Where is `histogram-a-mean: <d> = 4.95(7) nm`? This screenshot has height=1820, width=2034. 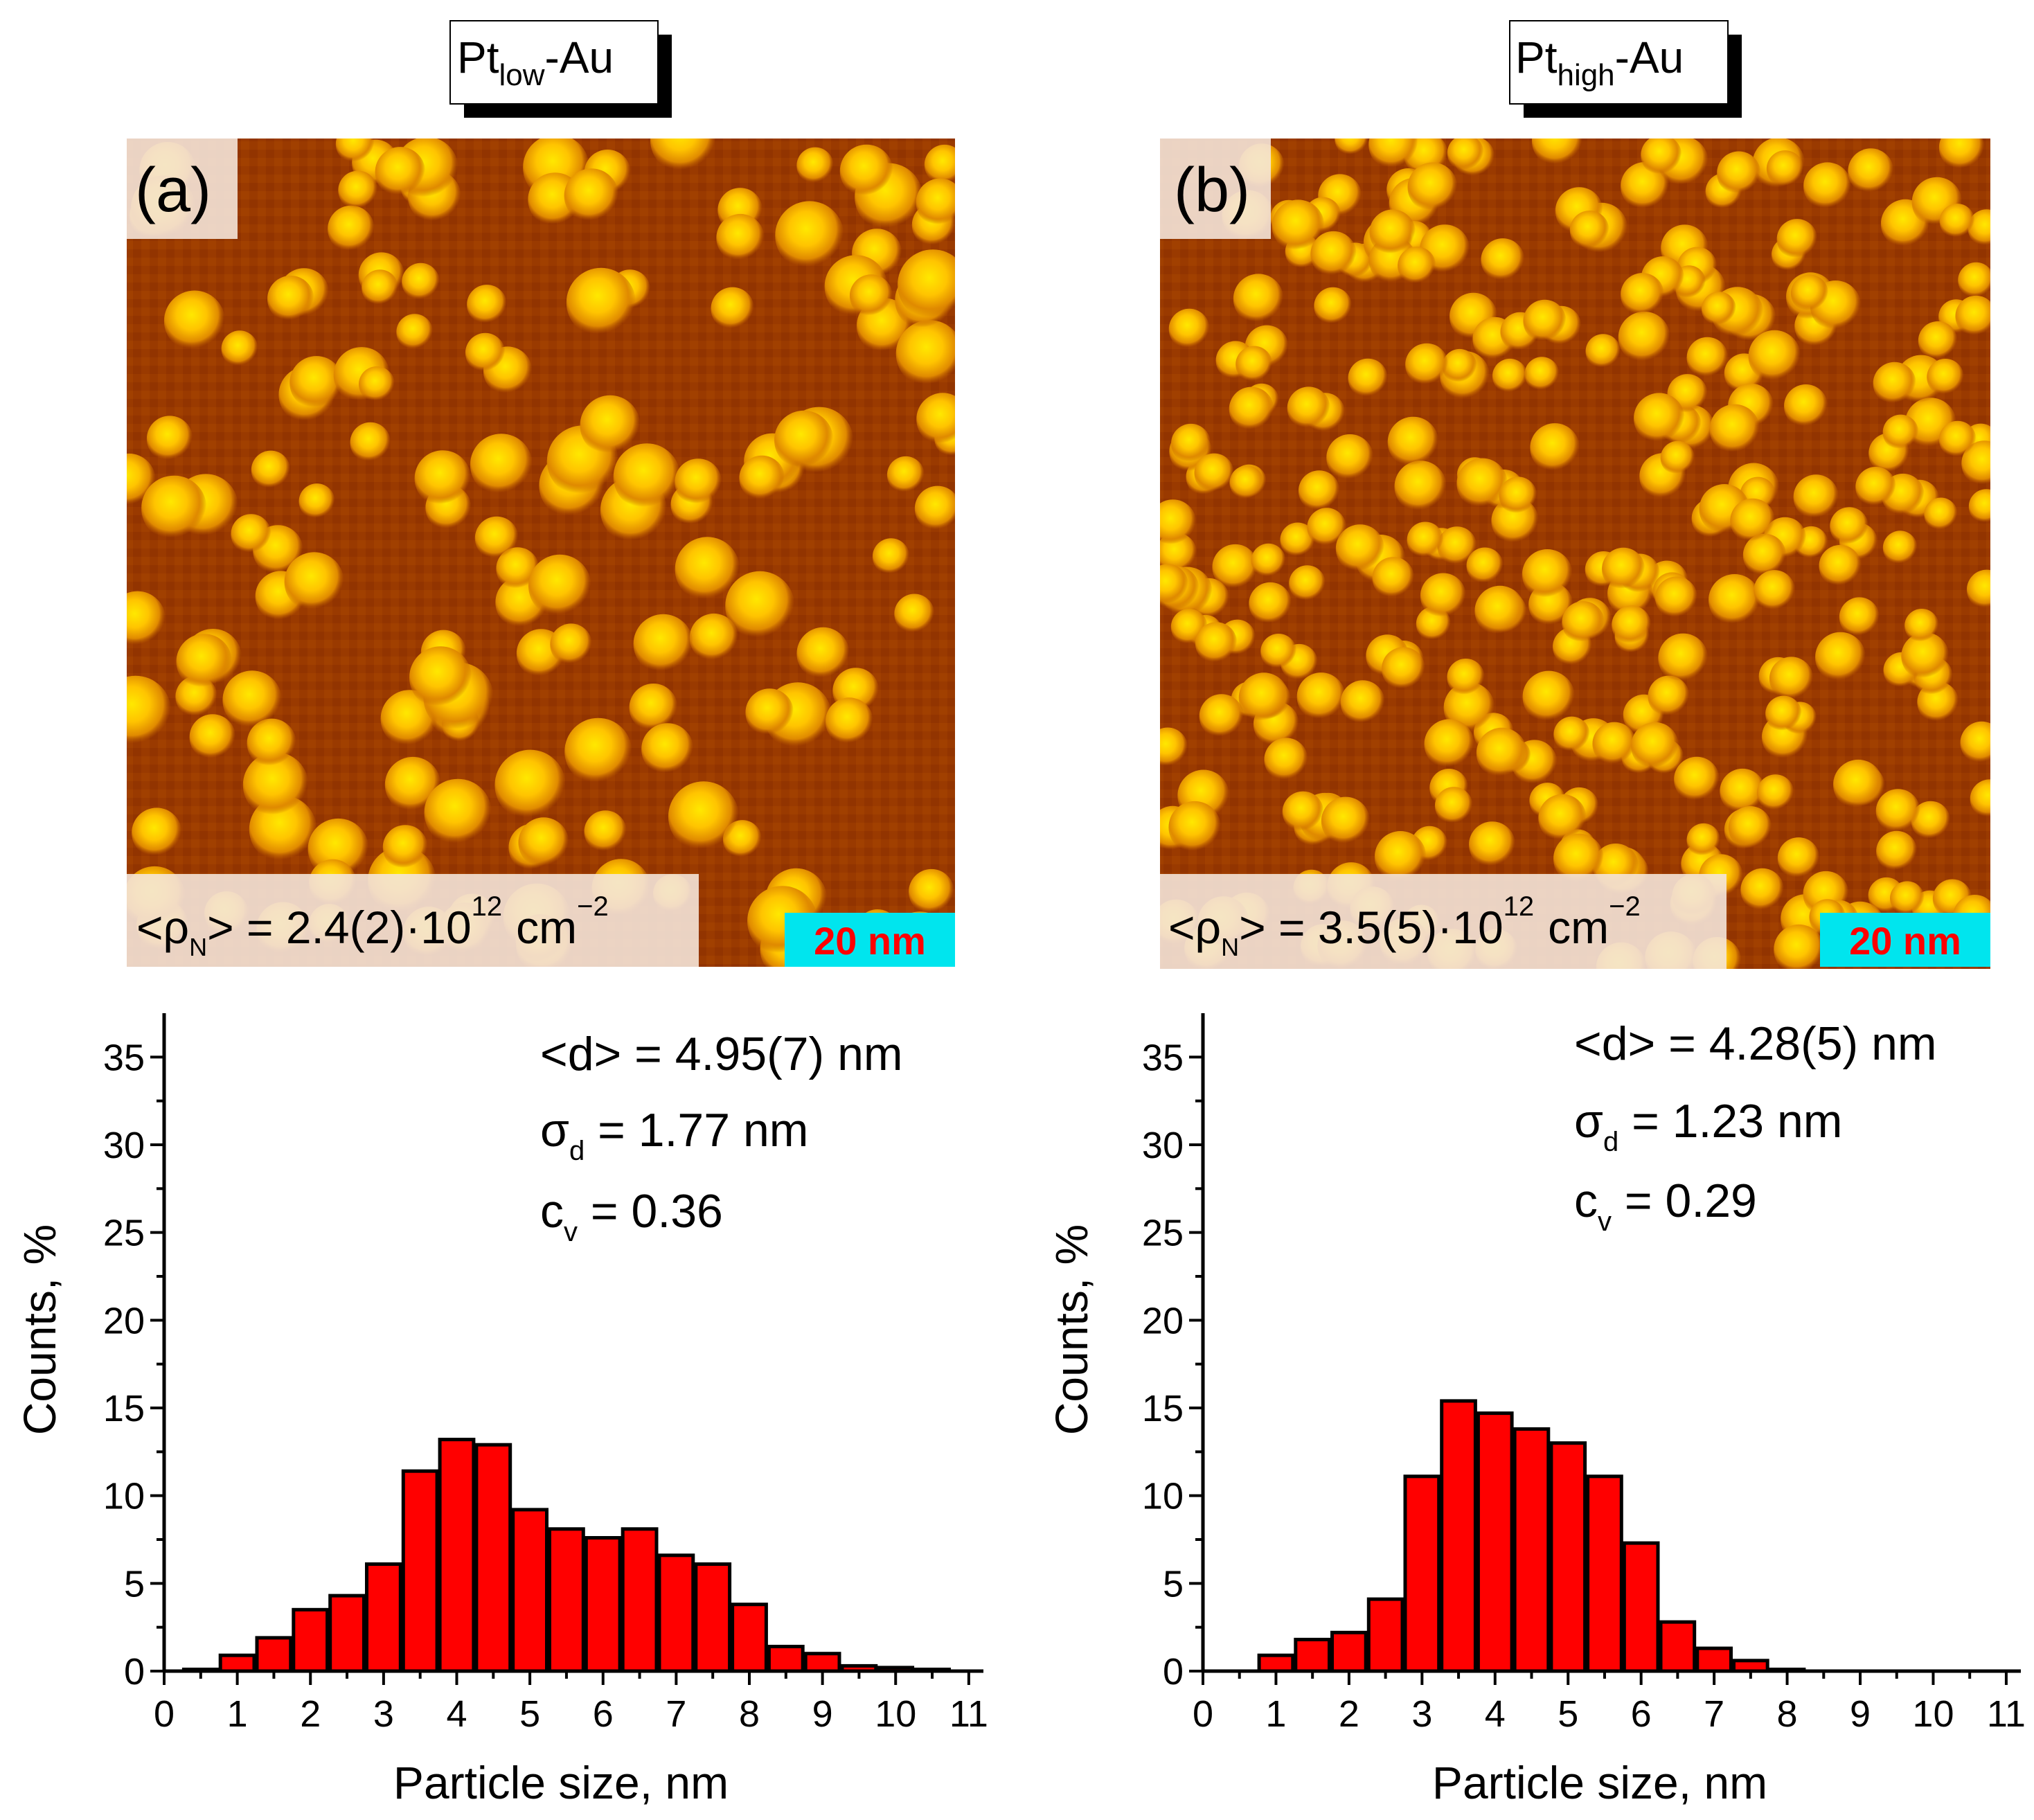 histogram-a-mean: <d> = 4.95(7) nm is located at coordinates (721, 1054).